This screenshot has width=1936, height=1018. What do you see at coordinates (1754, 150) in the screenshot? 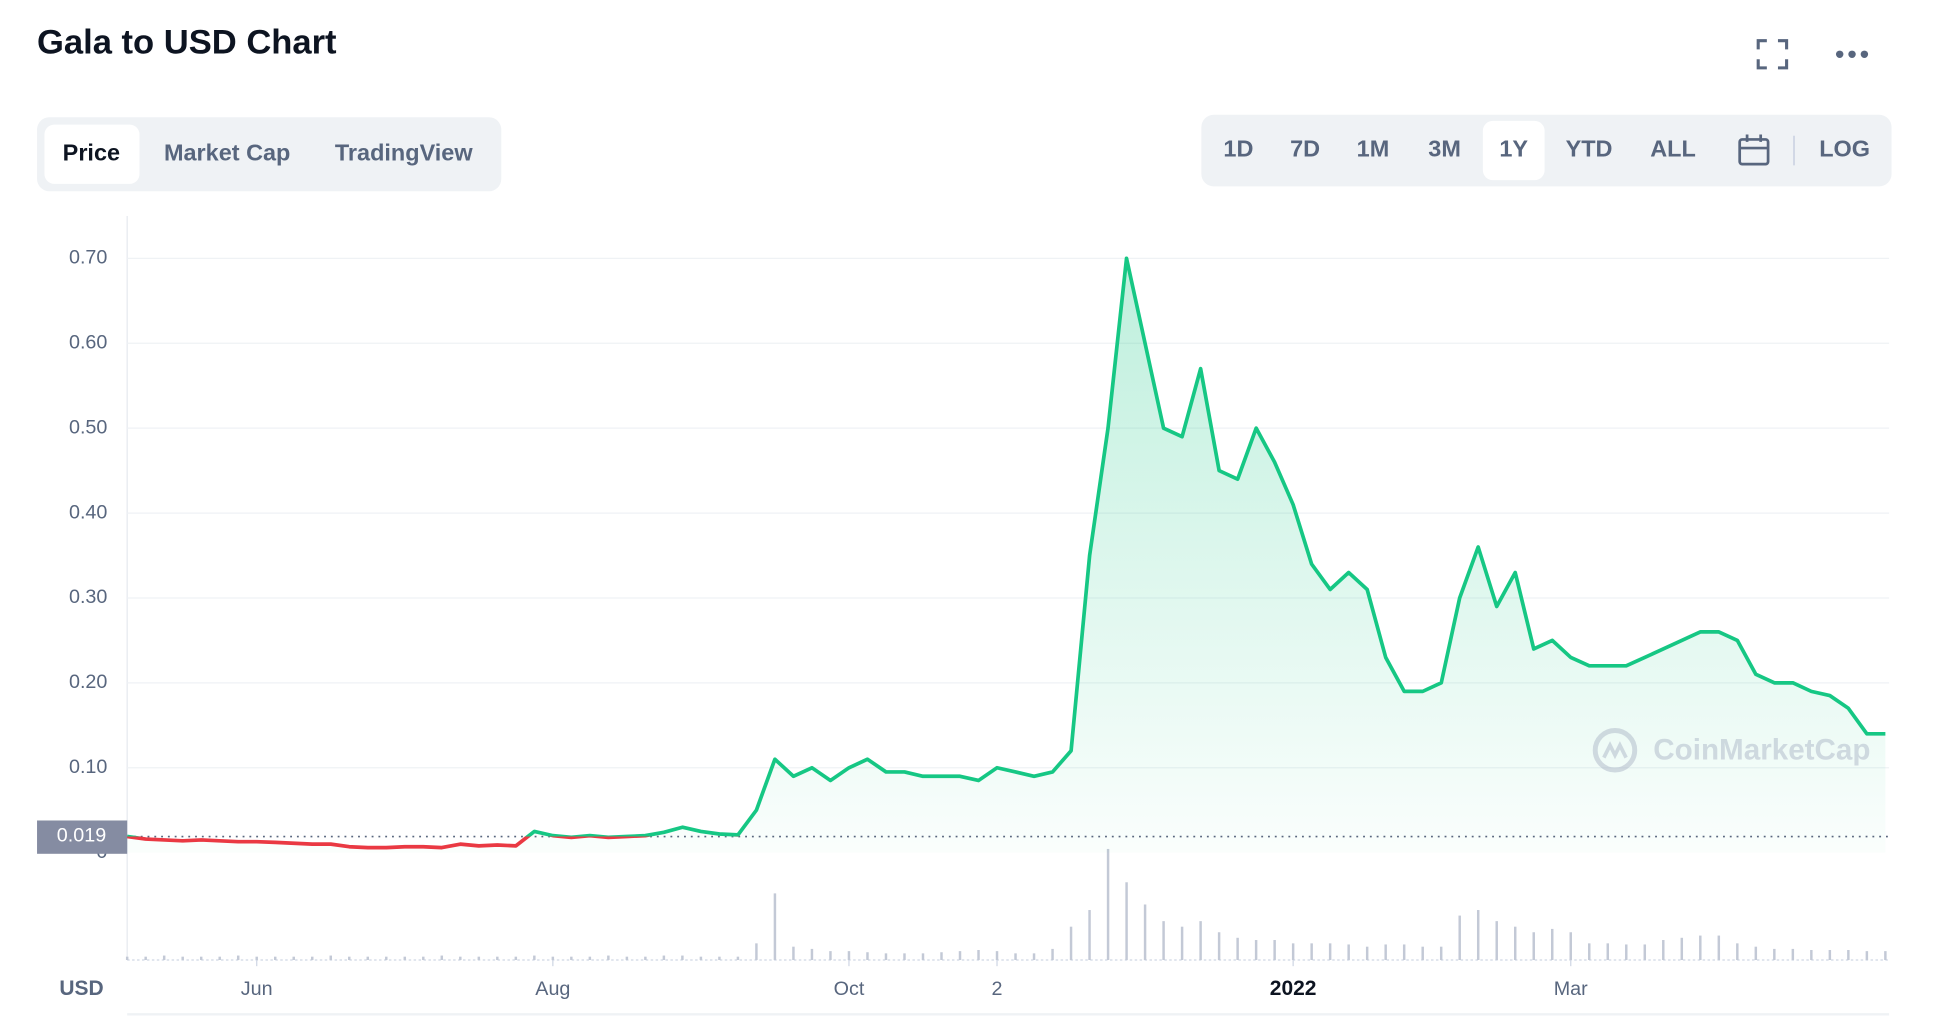
I see `calendar-icon` at bounding box center [1754, 150].